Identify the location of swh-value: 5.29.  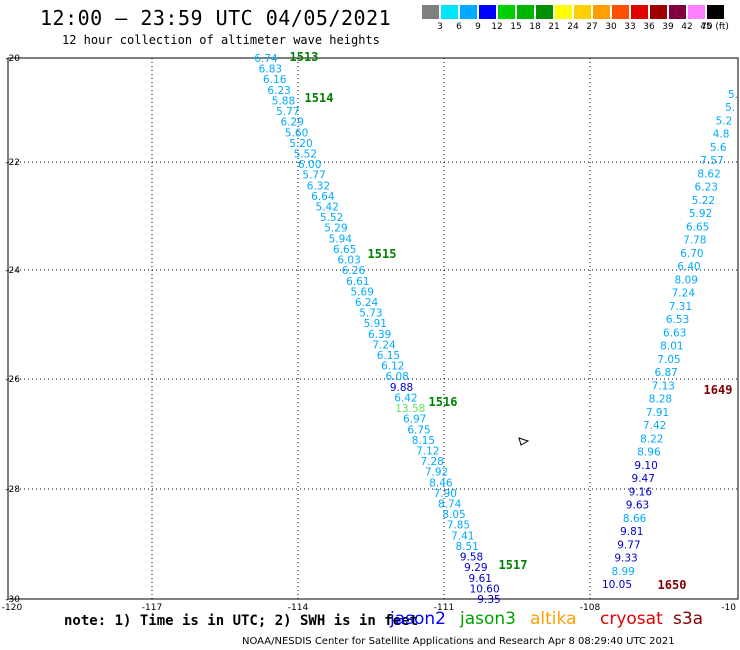
(335, 229).